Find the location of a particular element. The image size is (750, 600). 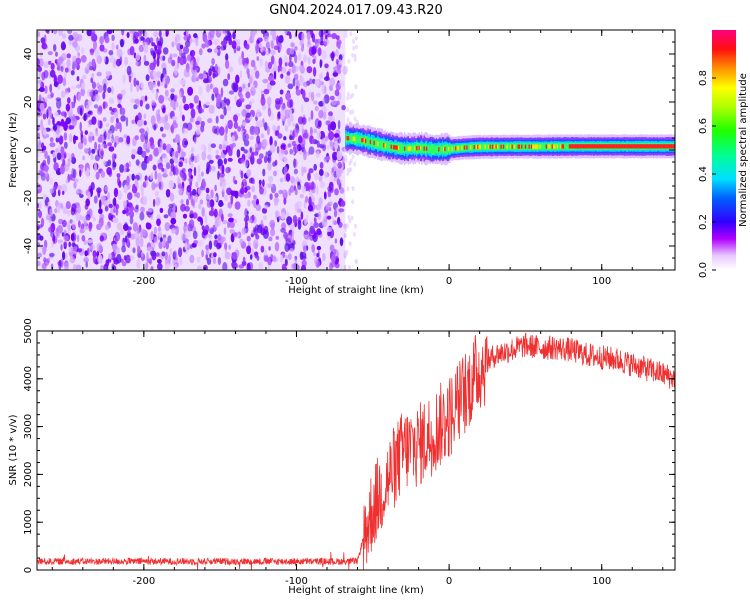

y-tick-label: 40 is located at coordinates (28, 54).